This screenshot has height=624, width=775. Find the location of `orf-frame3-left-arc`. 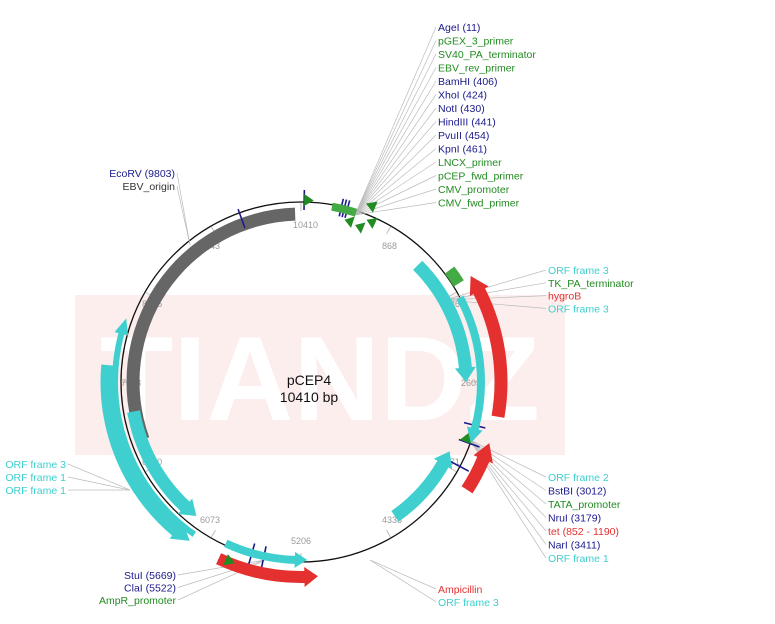

orf-frame3-left-arc is located at coordinates (154, 427).